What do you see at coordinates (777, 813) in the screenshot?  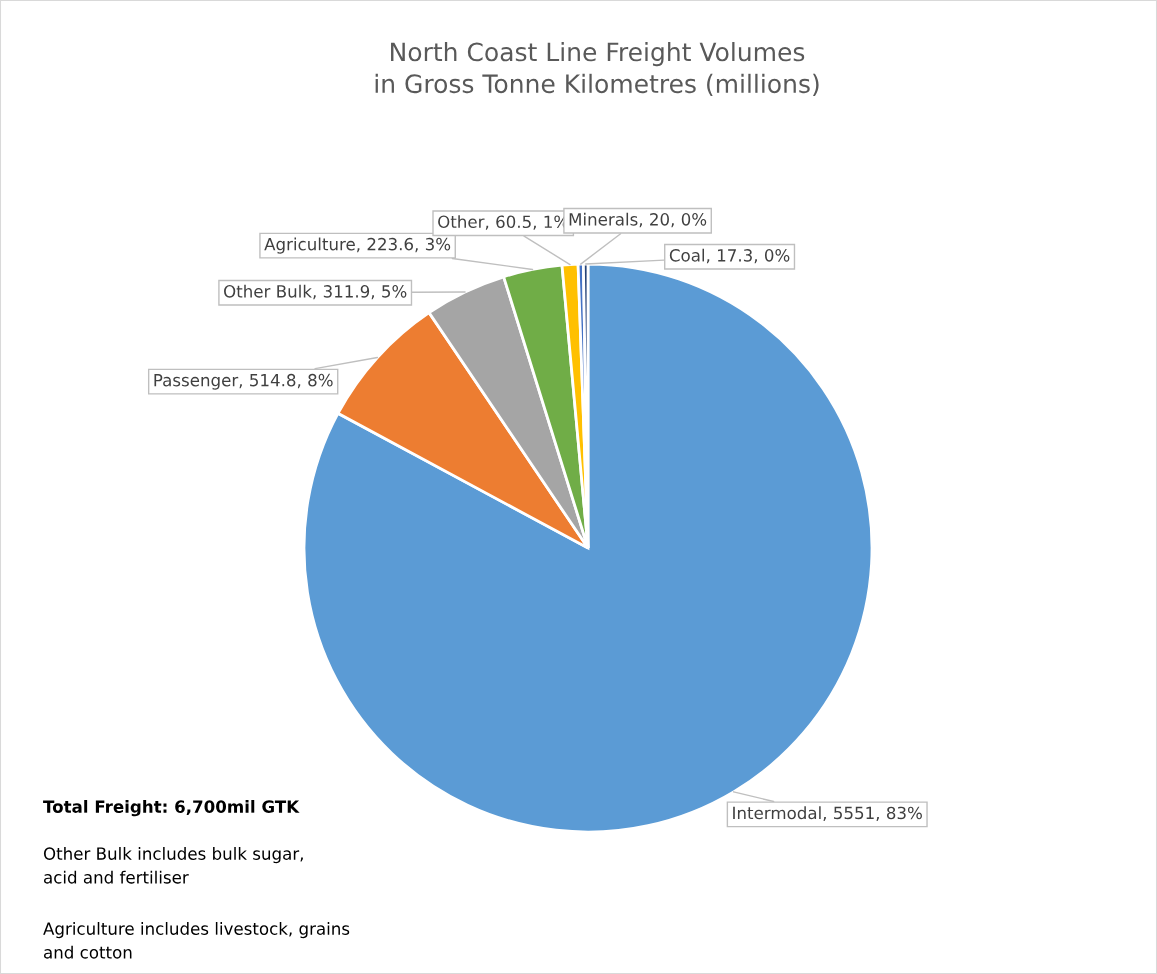 I see `slice-label: Intermodal` at bounding box center [777, 813].